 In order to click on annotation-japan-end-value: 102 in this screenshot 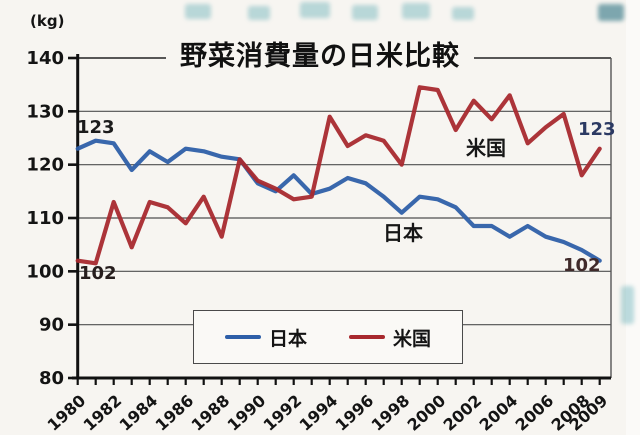, I will do `click(582, 265)`.